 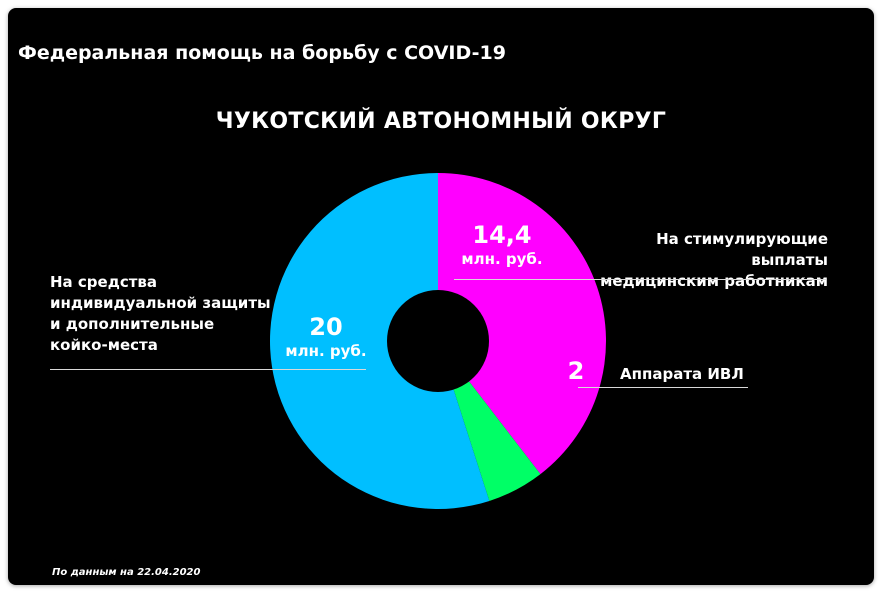 I want to click on source-note: По данным на 22.04.2020, so click(x=126, y=572).